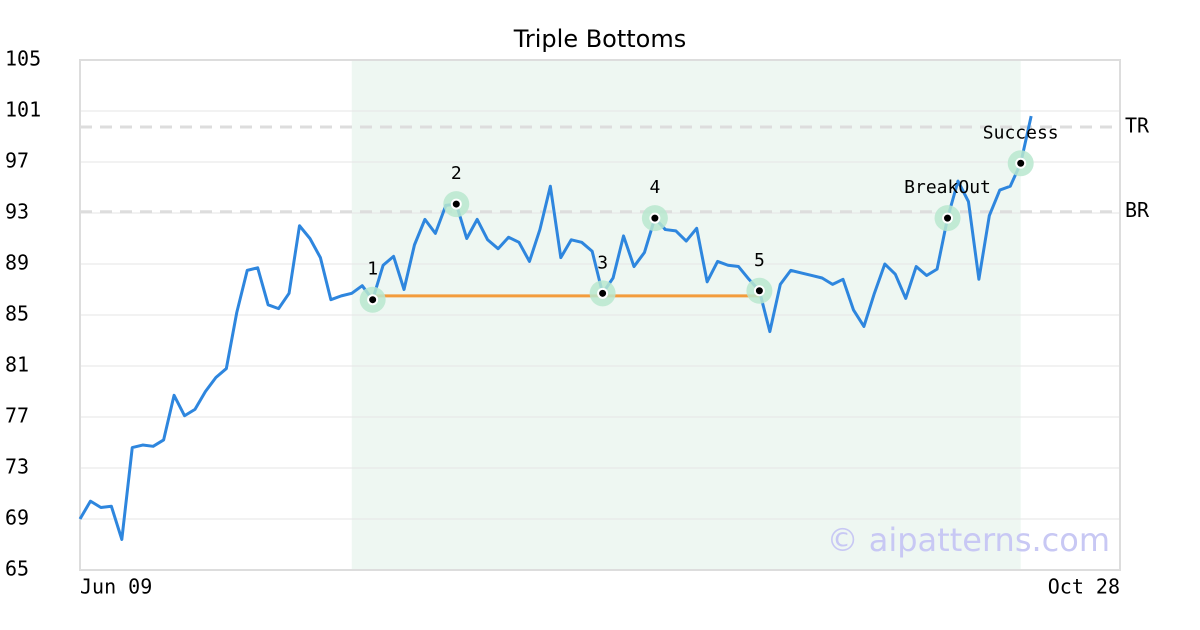 This screenshot has width=1200, height=630. What do you see at coordinates (600, 39) in the screenshot?
I see `chart-title: Triple Bottoms` at bounding box center [600, 39].